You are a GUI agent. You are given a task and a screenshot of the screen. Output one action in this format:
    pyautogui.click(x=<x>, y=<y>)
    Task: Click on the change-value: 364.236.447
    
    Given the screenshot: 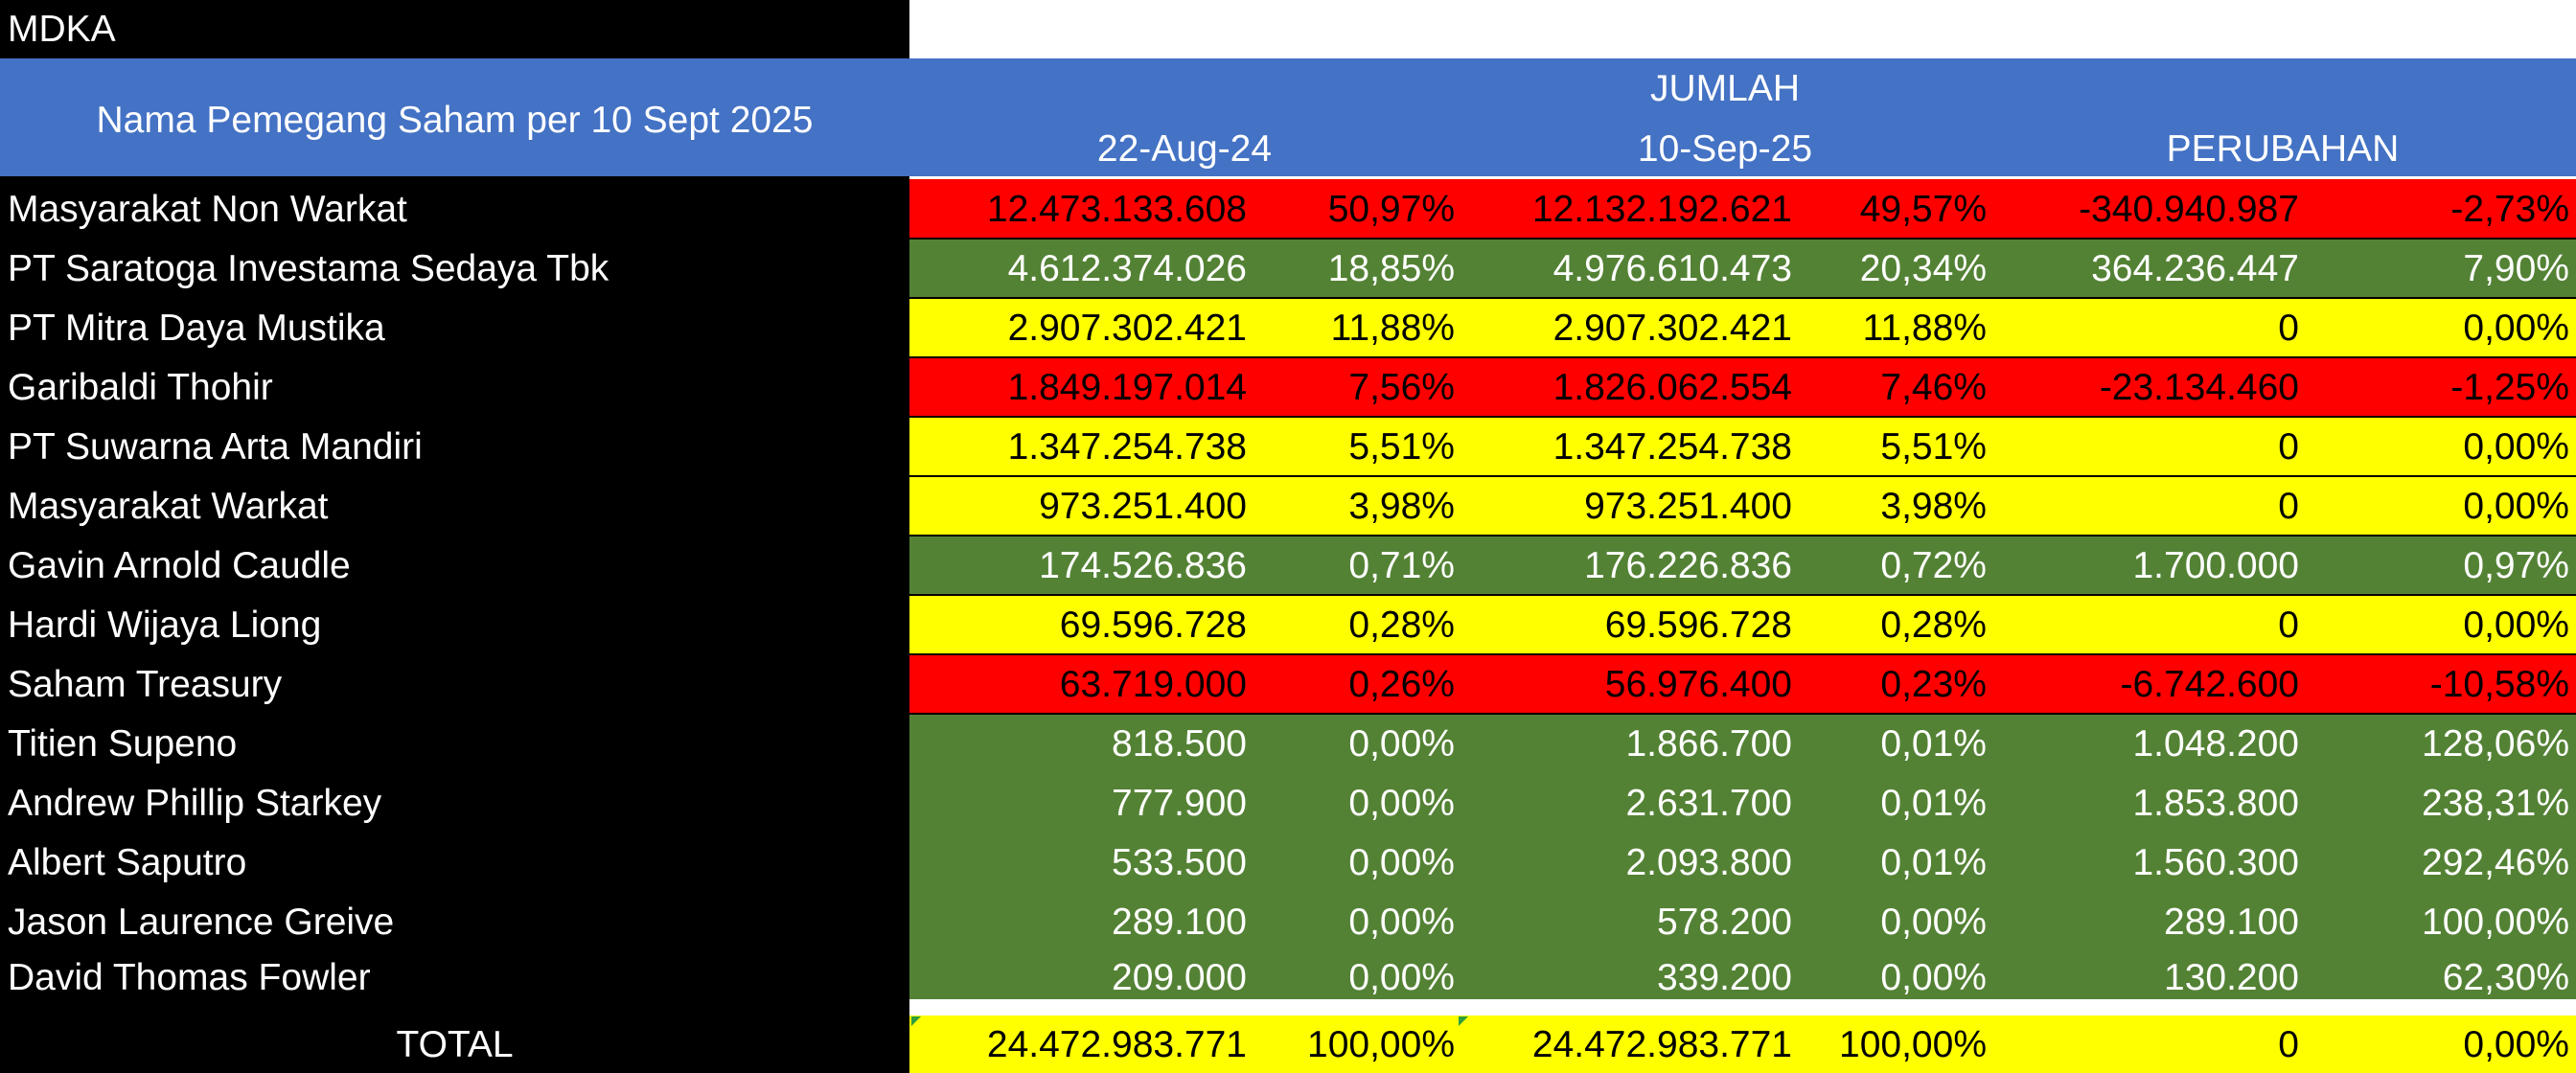 What is the action you would take?
    pyautogui.click(x=2195, y=268)
    